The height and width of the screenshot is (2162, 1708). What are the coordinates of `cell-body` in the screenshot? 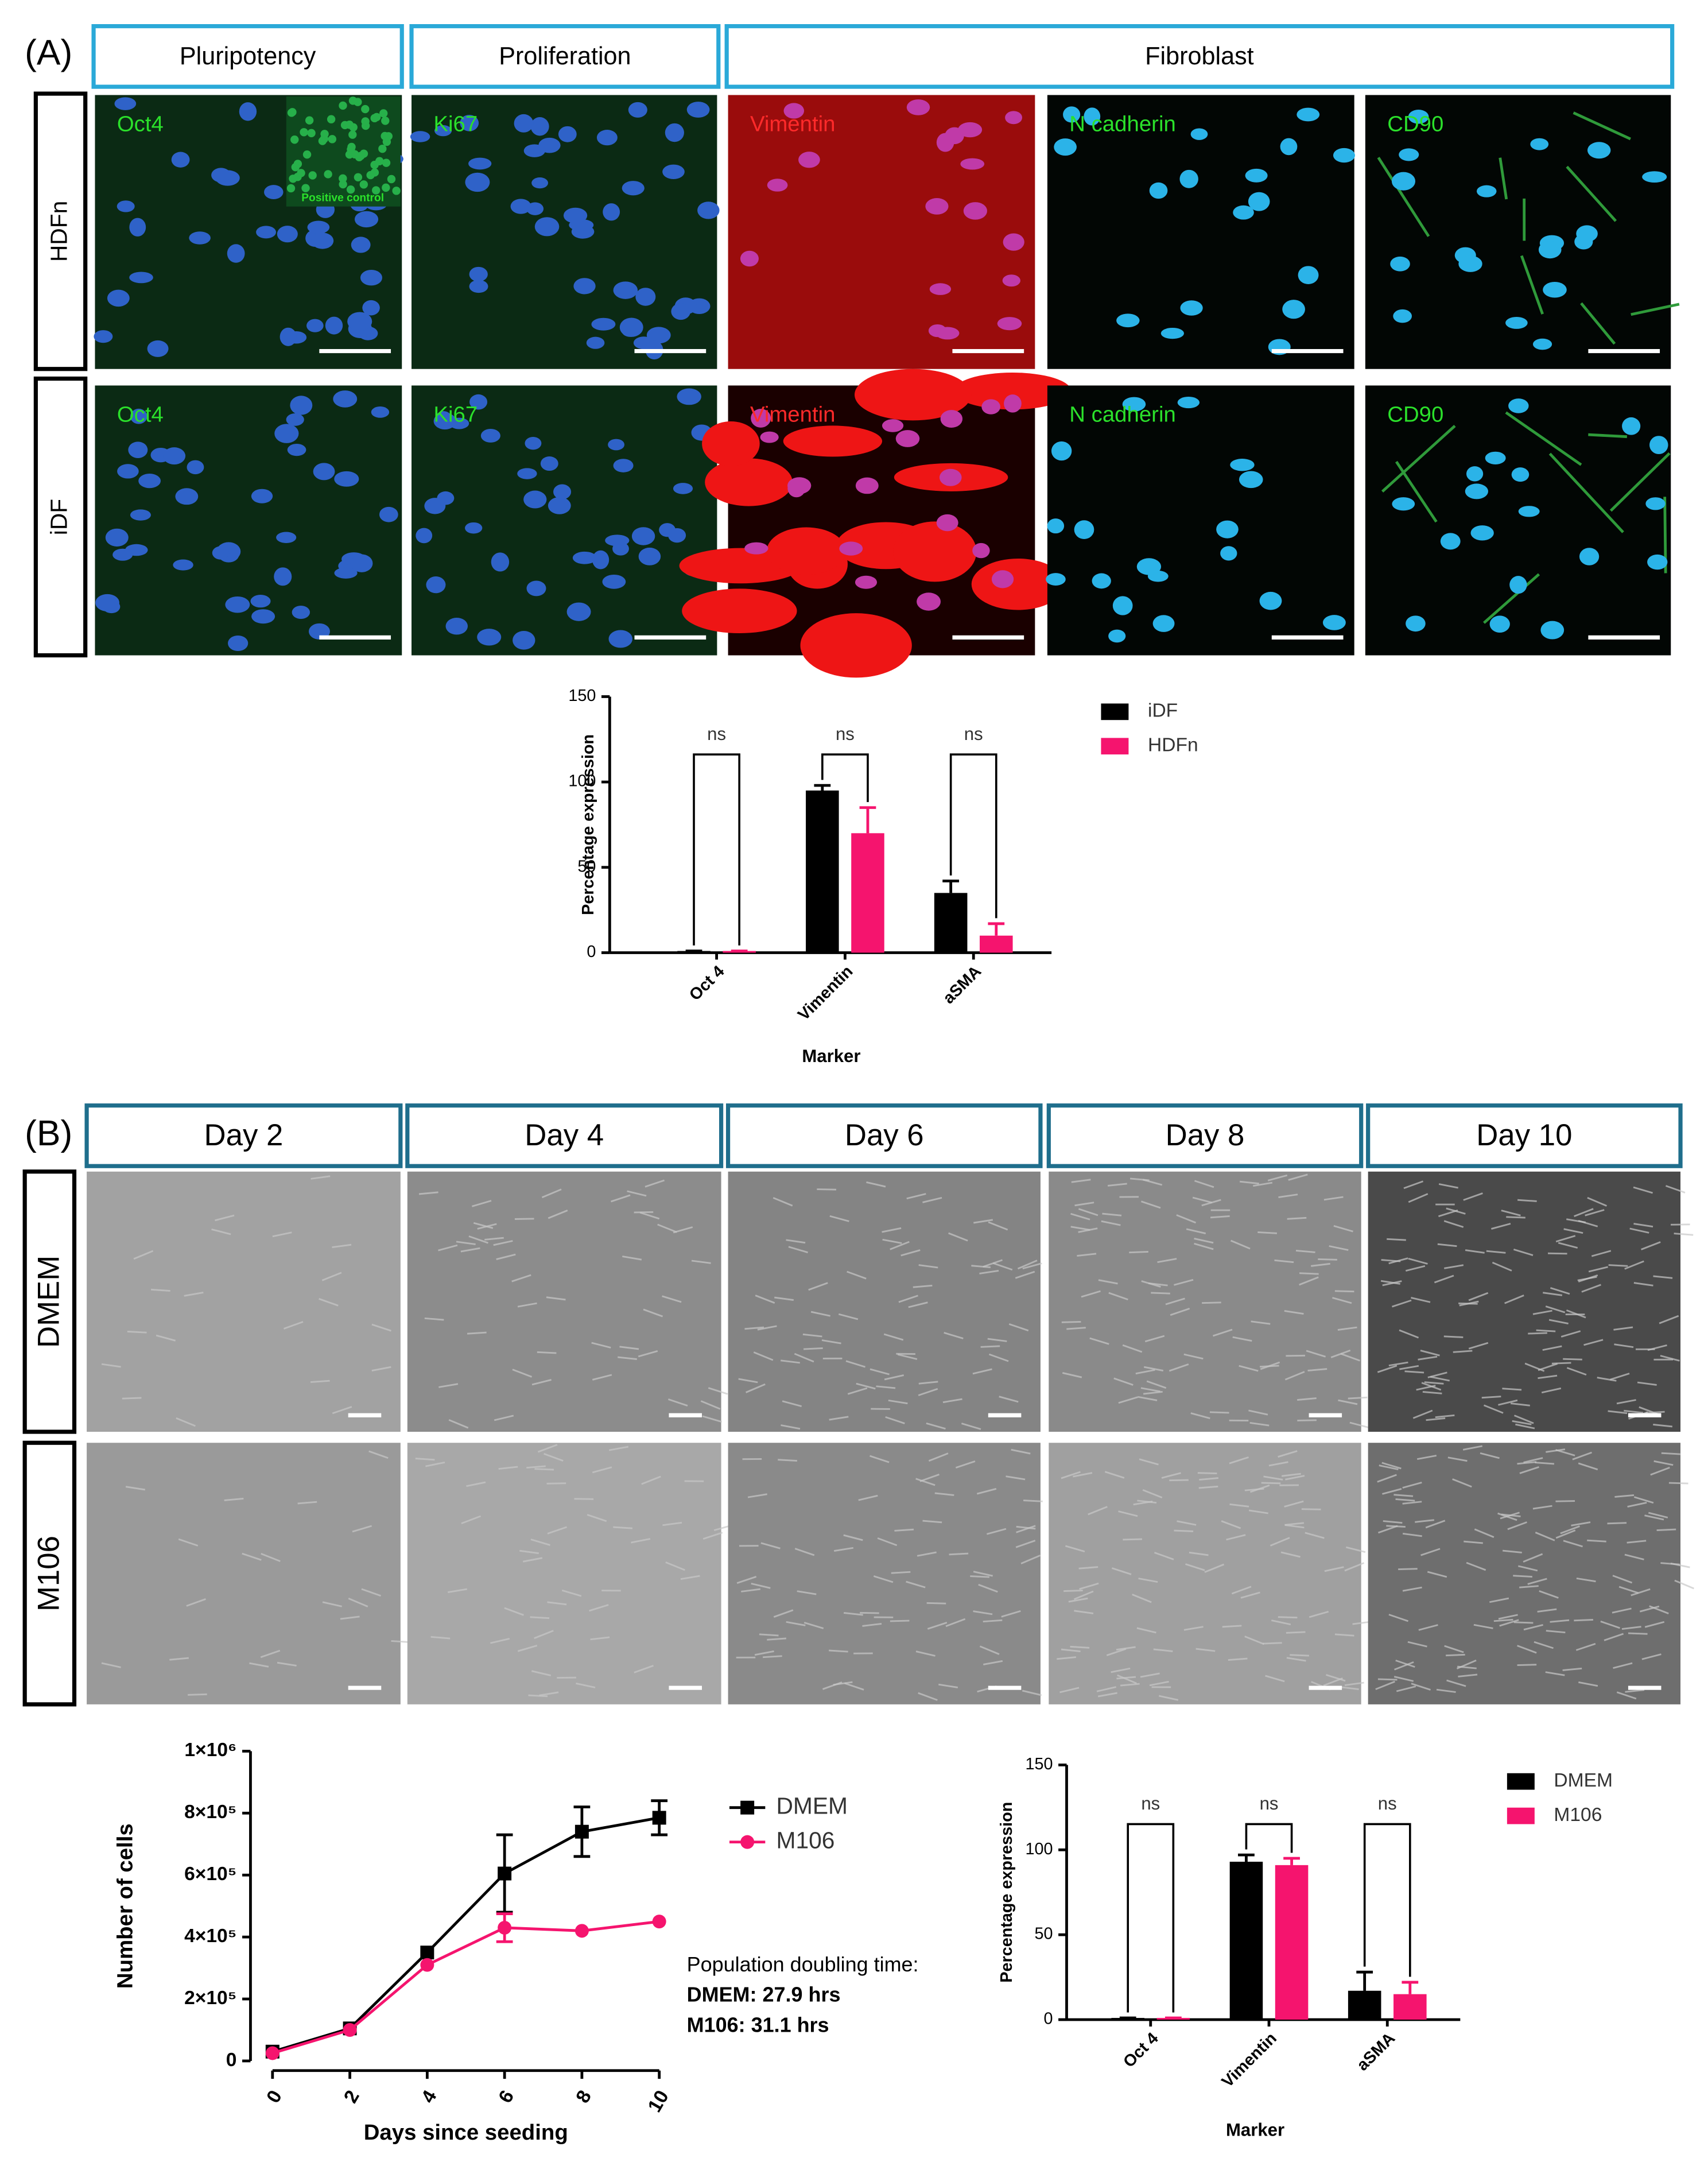 It's located at (749, 482).